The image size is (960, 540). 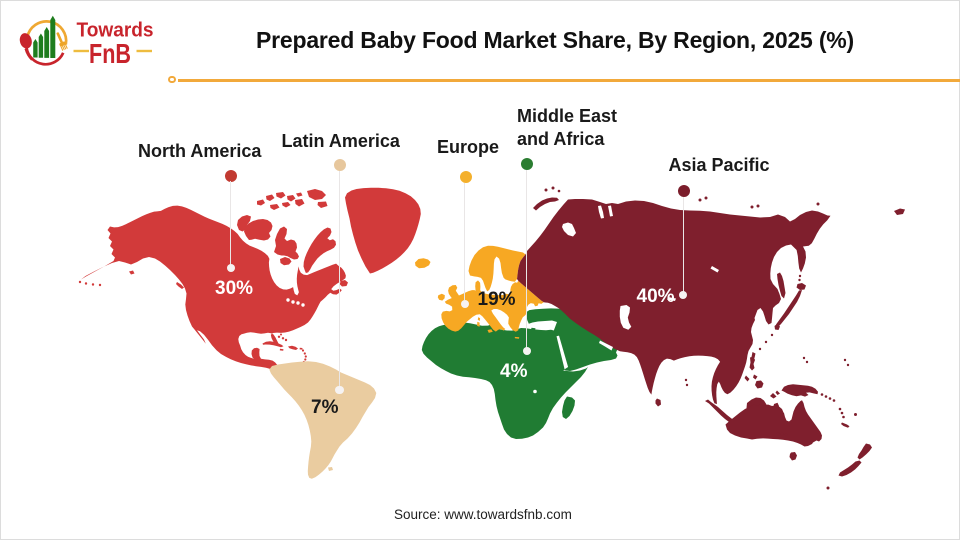 What do you see at coordinates (110, 53) in the screenshot?
I see `svg-text: FnB` at bounding box center [110, 53].